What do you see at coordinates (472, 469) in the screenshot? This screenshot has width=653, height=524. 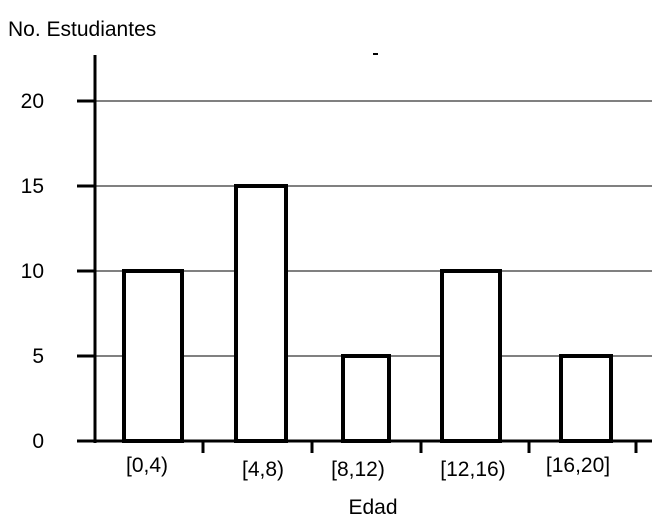 I see `x-tick-label: [12,16)` at bounding box center [472, 469].